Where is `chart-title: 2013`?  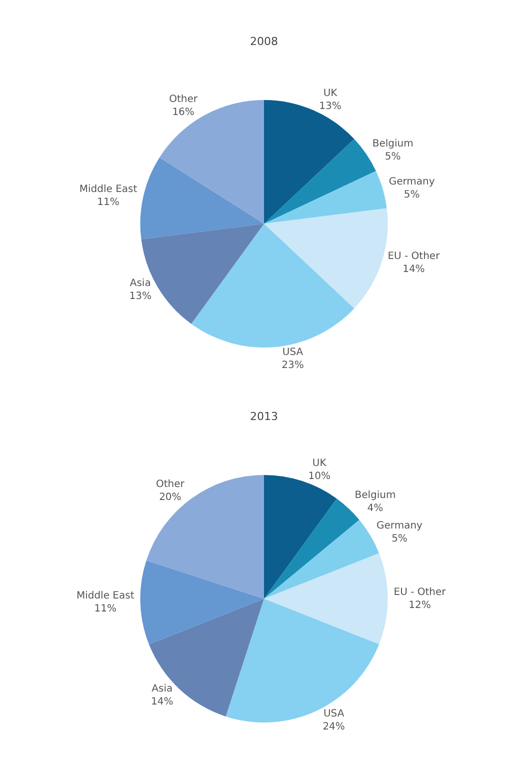
chart-title: 2013 is located at coordinates (264, 416).